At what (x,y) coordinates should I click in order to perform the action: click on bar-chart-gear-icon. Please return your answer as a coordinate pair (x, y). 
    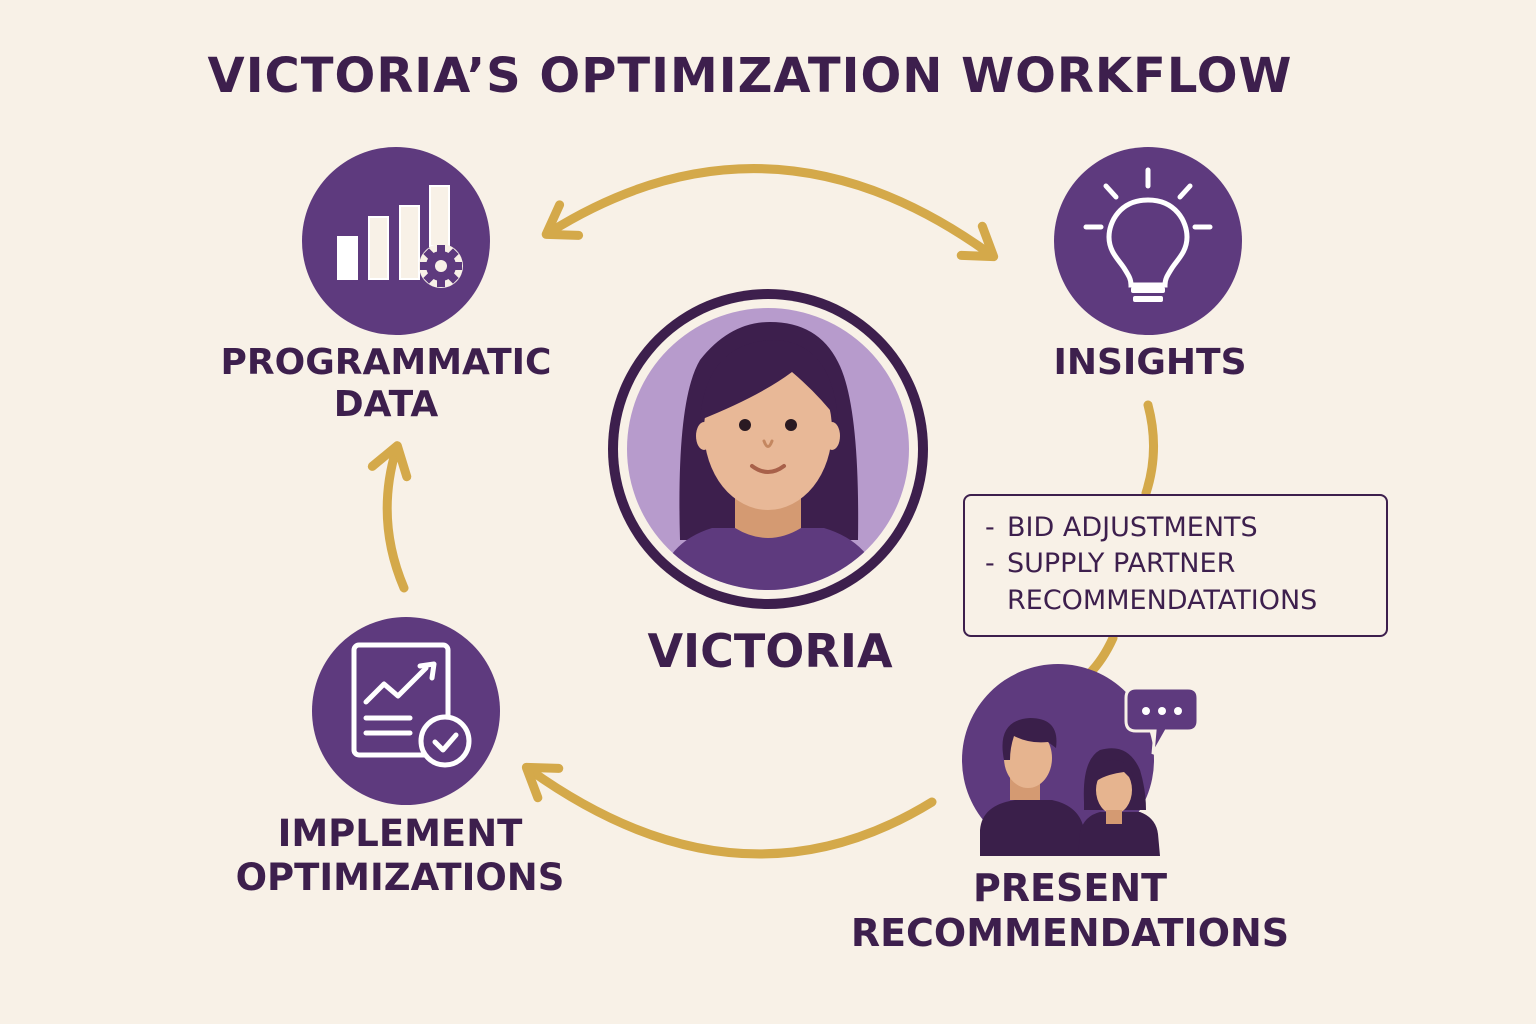
    Looking at the image, I should click on (396, 241).